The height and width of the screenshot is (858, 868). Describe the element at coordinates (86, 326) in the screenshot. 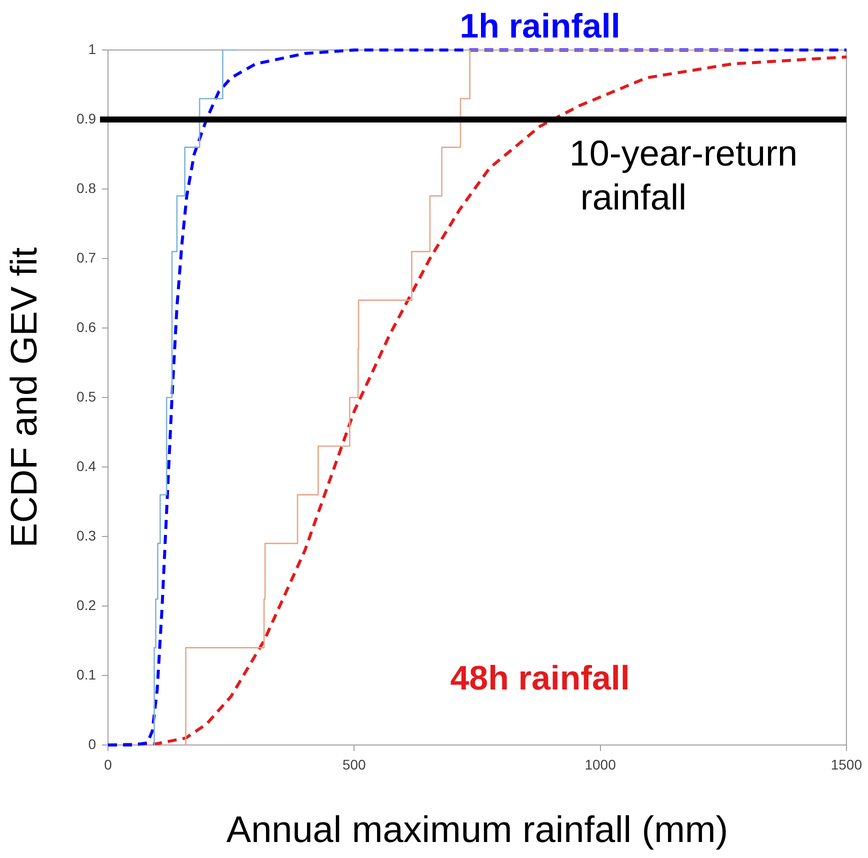

I see `y-tick-label: 0.6` at that location.